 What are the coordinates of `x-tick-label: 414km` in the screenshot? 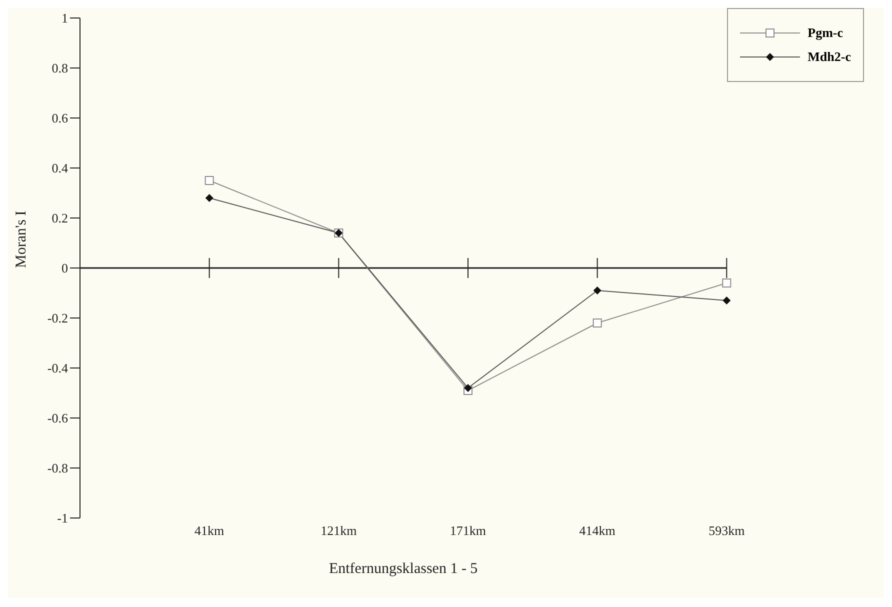 It's located at (597, 530).